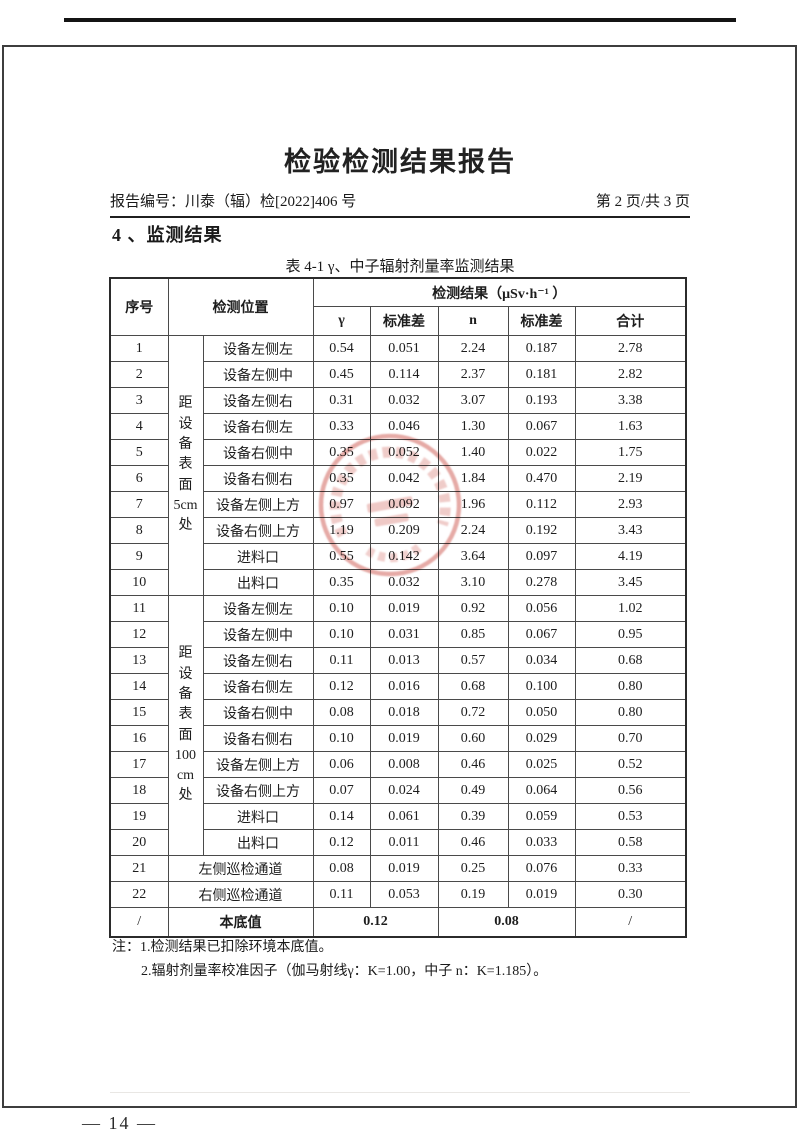  Describe the element at coordinates (185, 796) in the screenshot. I see `group-line: 处` at that location.